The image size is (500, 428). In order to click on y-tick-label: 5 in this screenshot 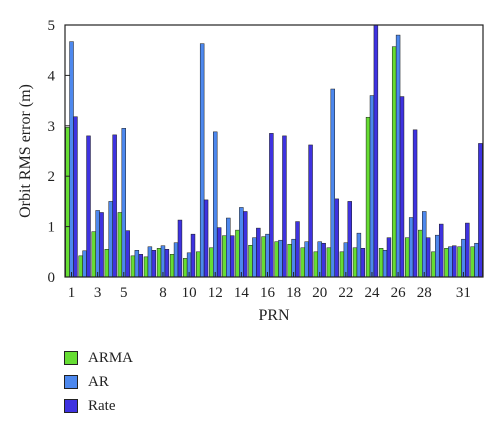, I will do `click(52, 26)`.